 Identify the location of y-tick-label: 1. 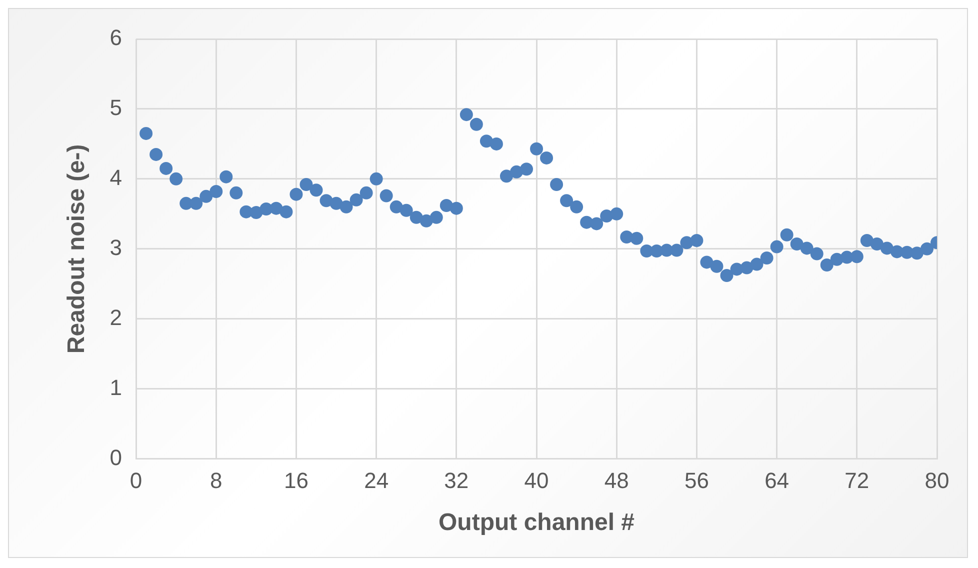
(116, 387).